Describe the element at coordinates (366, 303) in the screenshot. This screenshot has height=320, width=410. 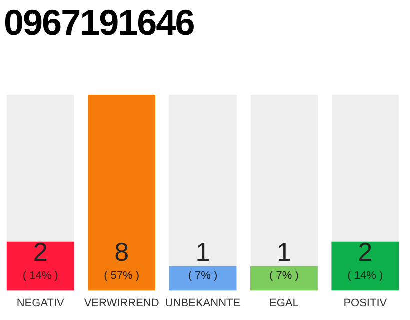
I see `x-tick-label: POSITIV` at that location.